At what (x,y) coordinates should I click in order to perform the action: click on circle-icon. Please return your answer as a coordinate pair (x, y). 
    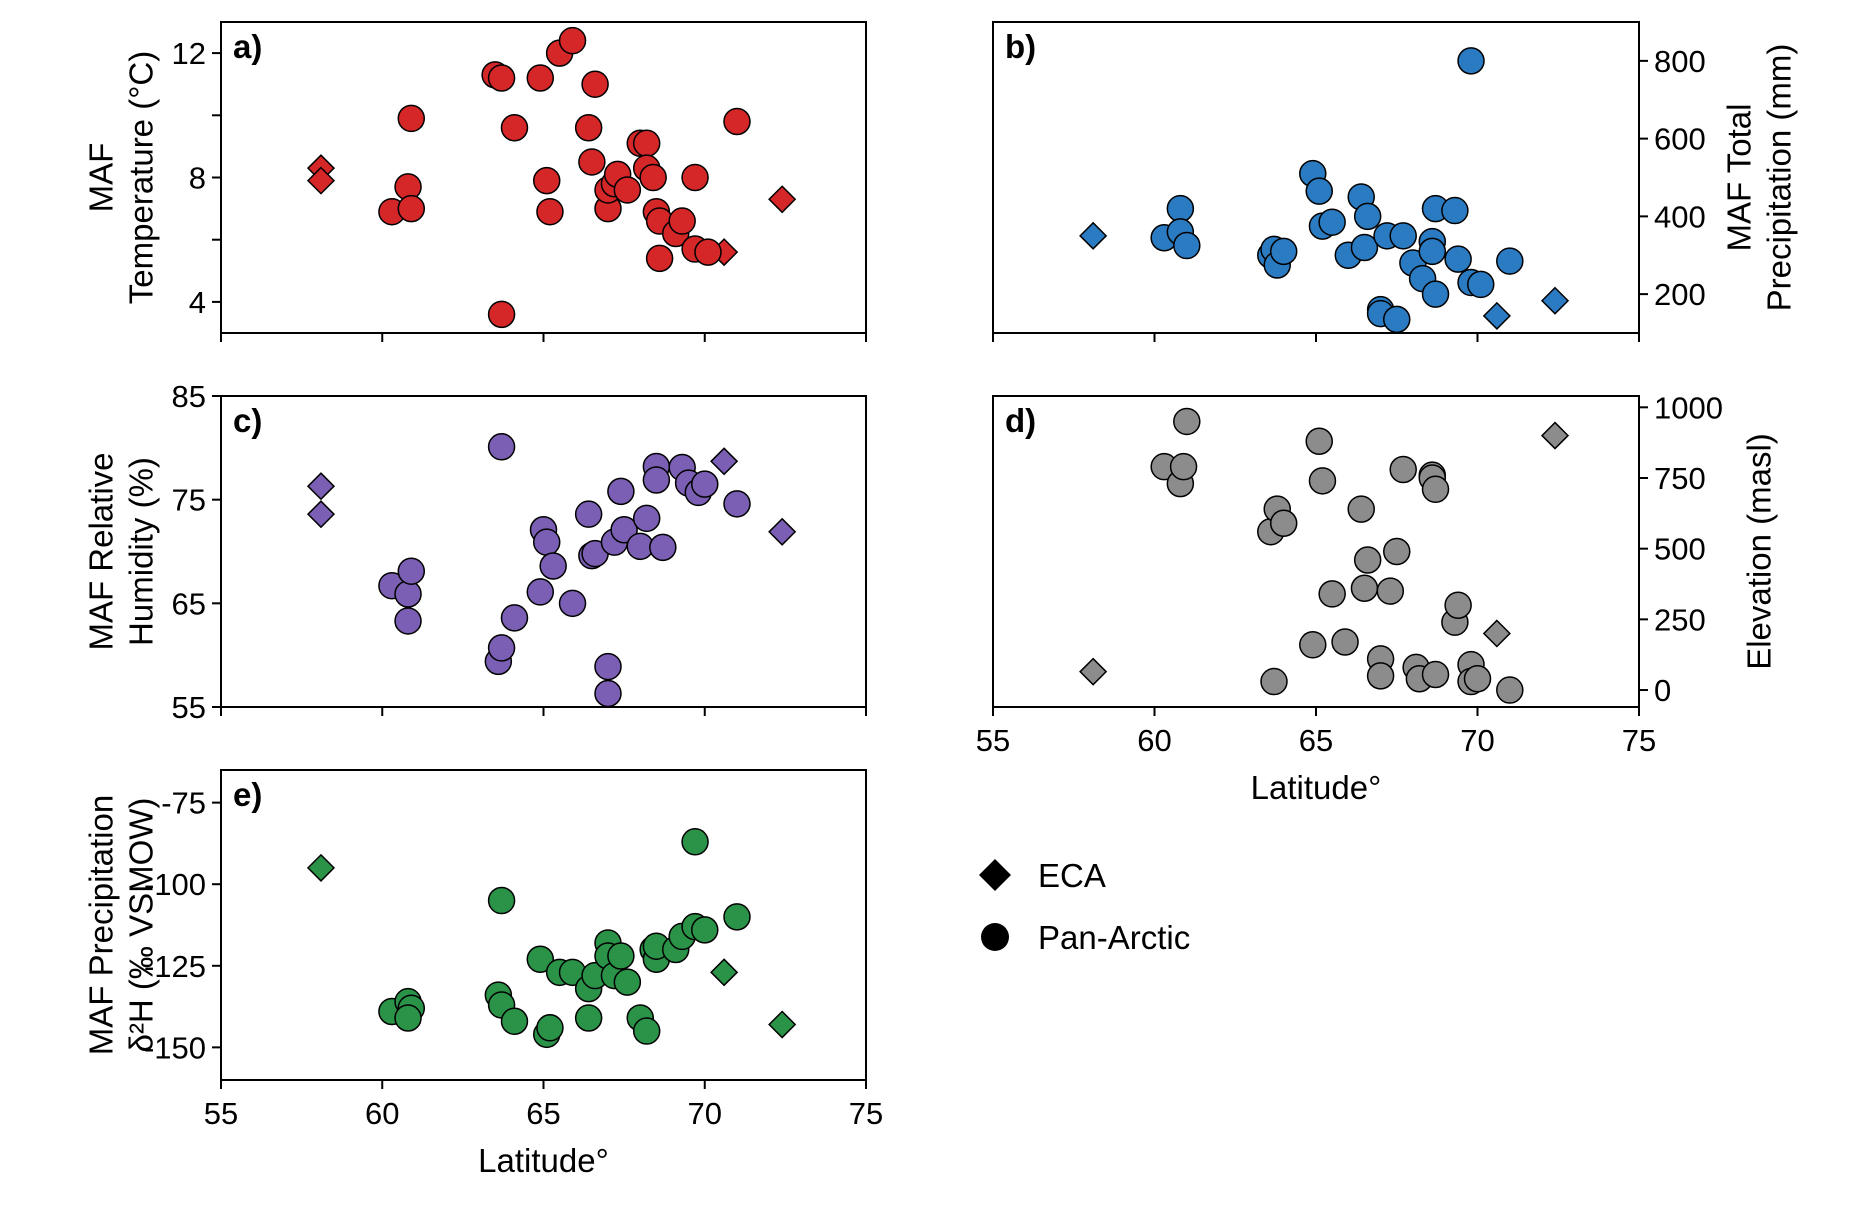
    Looking at the image, I should click on (995, 937).